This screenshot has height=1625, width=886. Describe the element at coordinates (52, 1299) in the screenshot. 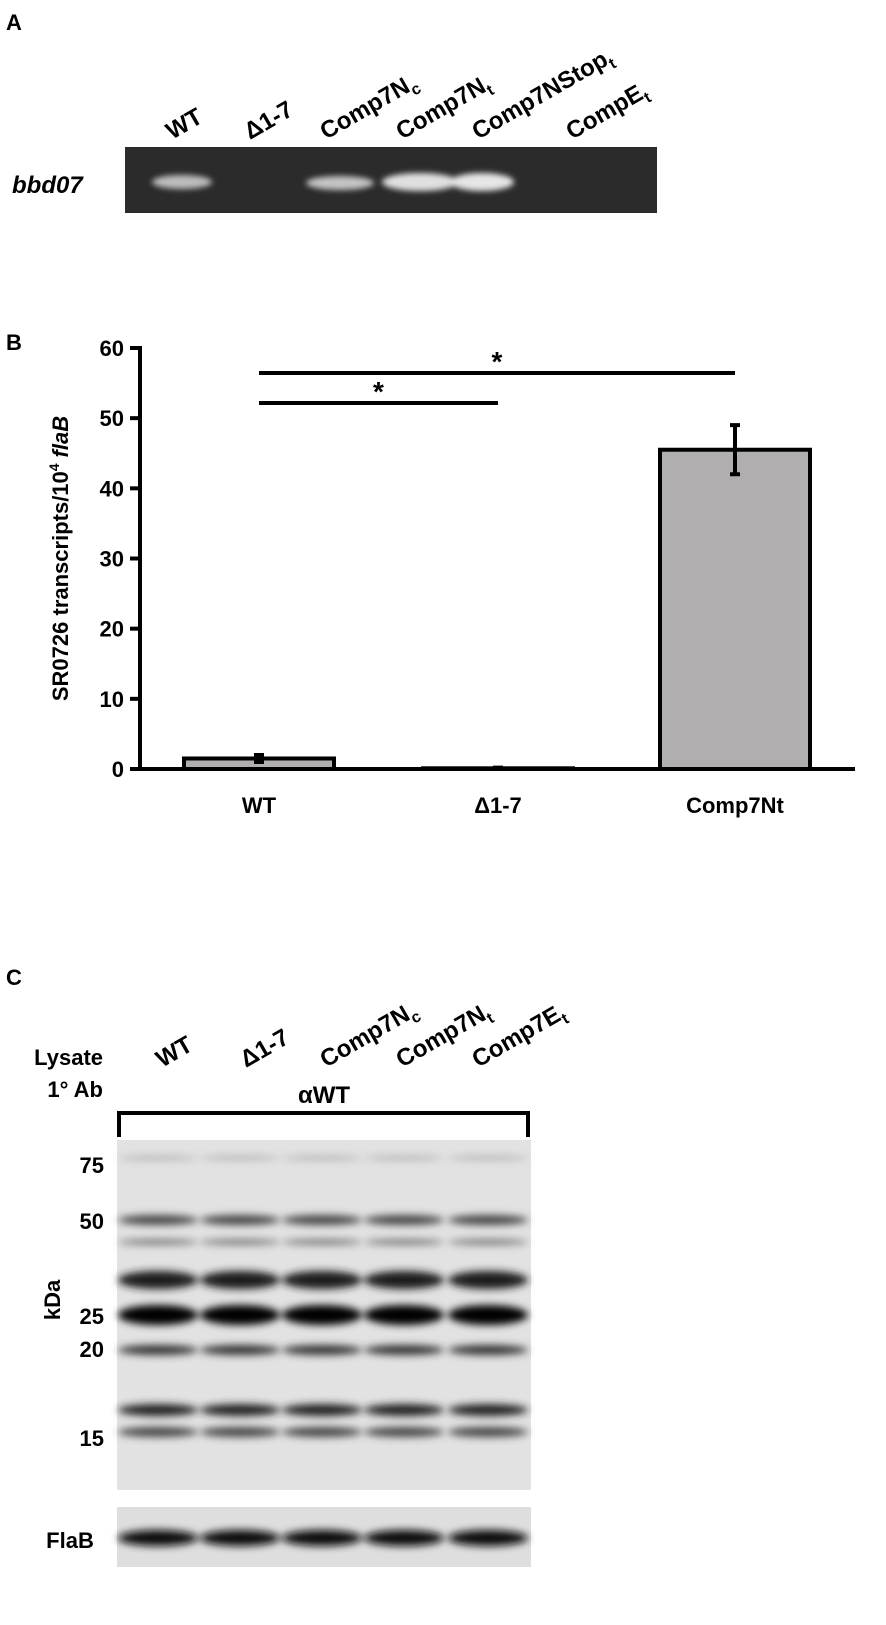

I see `axis-label: kDa` at that location.